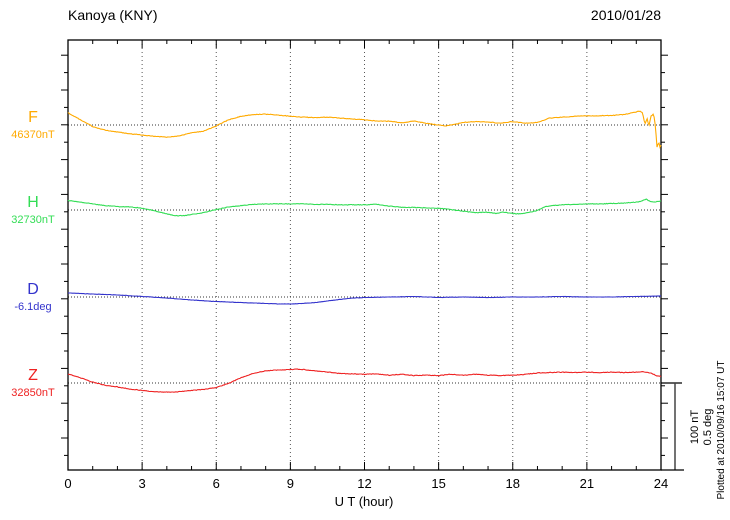  What do you see at coordinates (290, 483) in the screenshot?
I see `x-tick-label: 9` at bounding box center [290, 483].